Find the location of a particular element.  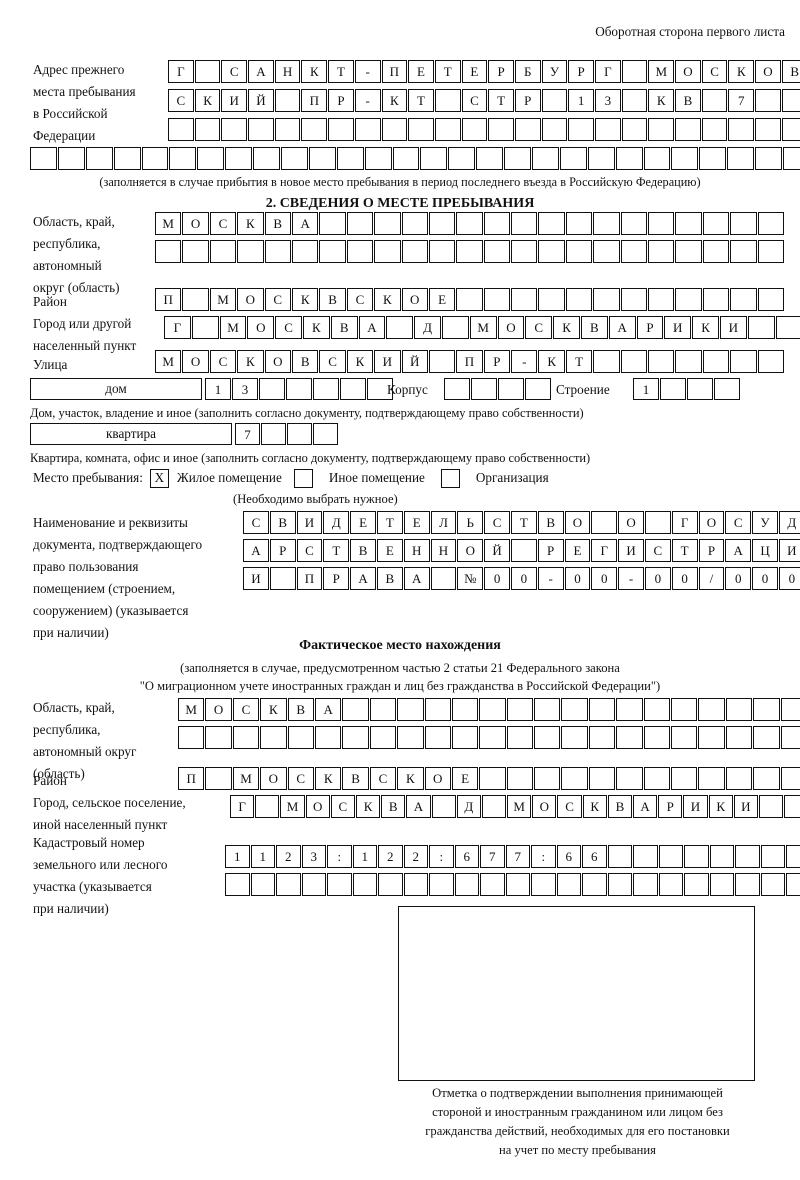

char-cell: Б is located at coordinates (527, 71).